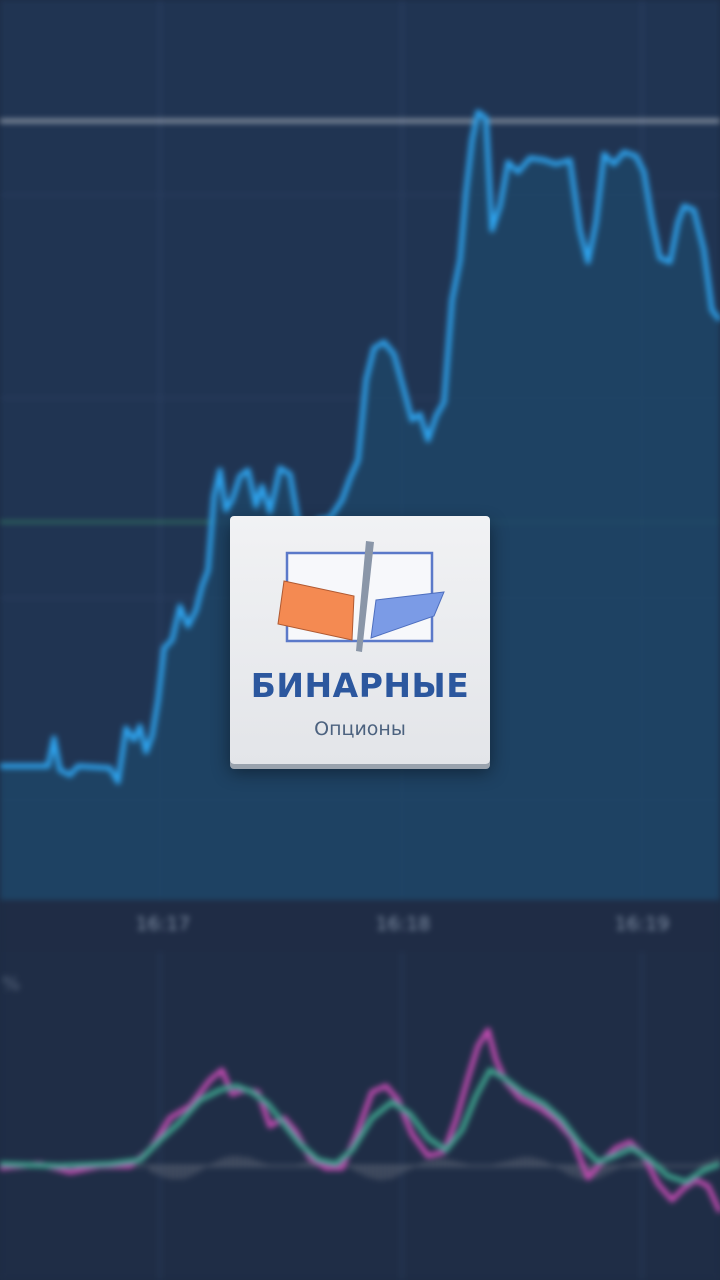 This screenshot has width=720, height=1280. Describe the element at coordinates (360, 729) in the screenshot. I see `brand-subtitle: Опционы` at that location.